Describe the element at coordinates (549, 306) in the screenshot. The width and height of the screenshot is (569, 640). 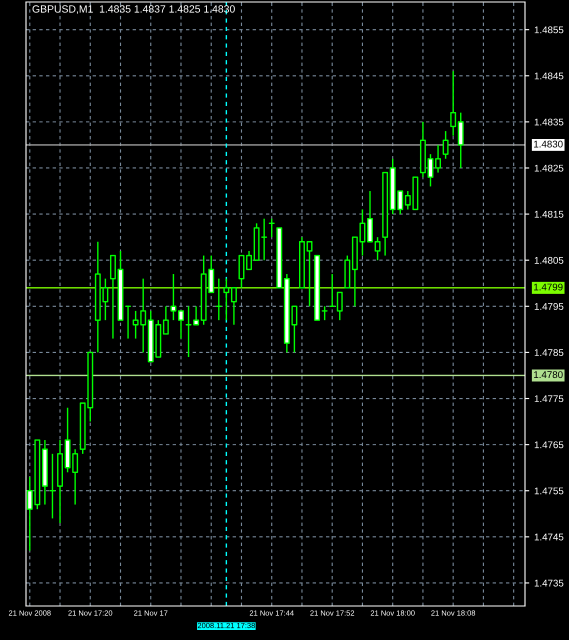
I see `y-tick-label: 1.4795` at that location.